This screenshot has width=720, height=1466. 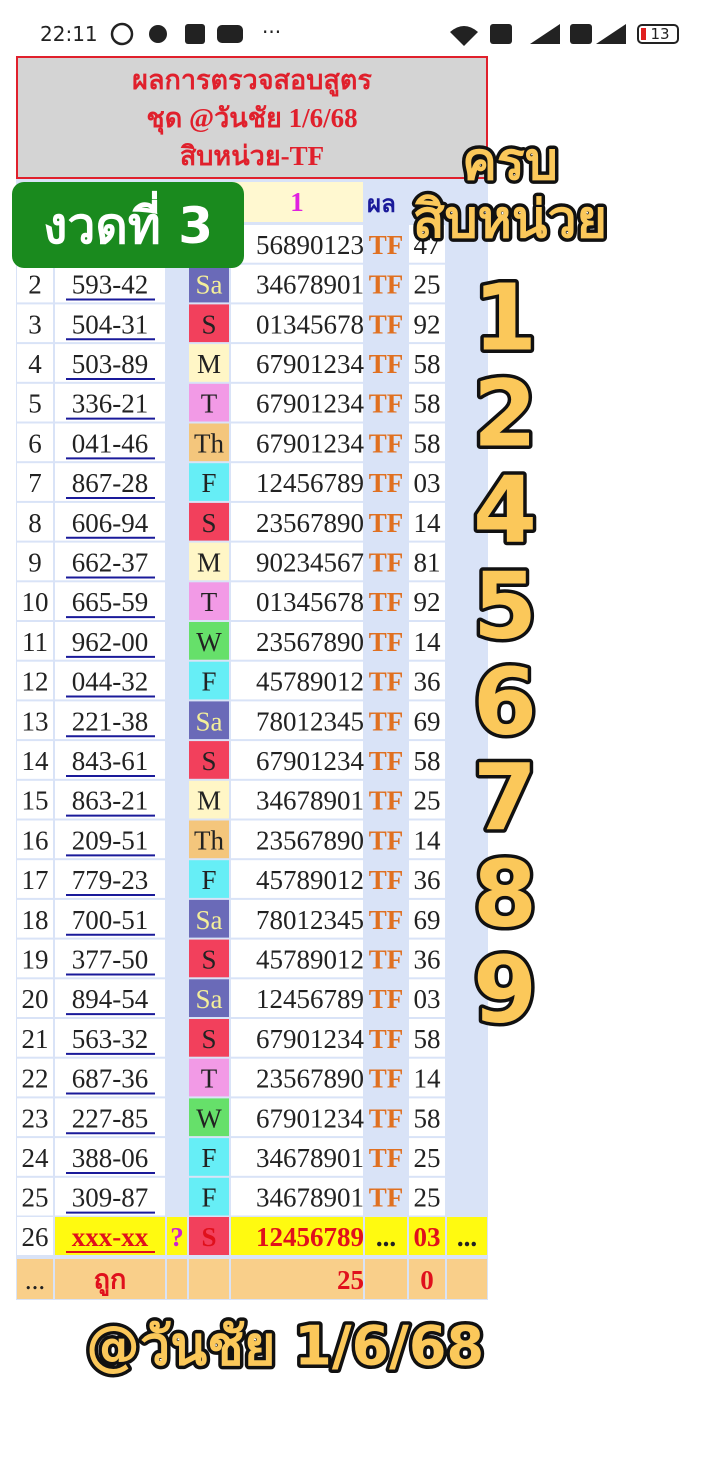 What do you see at coordinates (35, 324) in the screenshot?
I see `cell-no: 3` at bounding box center [35, 324].